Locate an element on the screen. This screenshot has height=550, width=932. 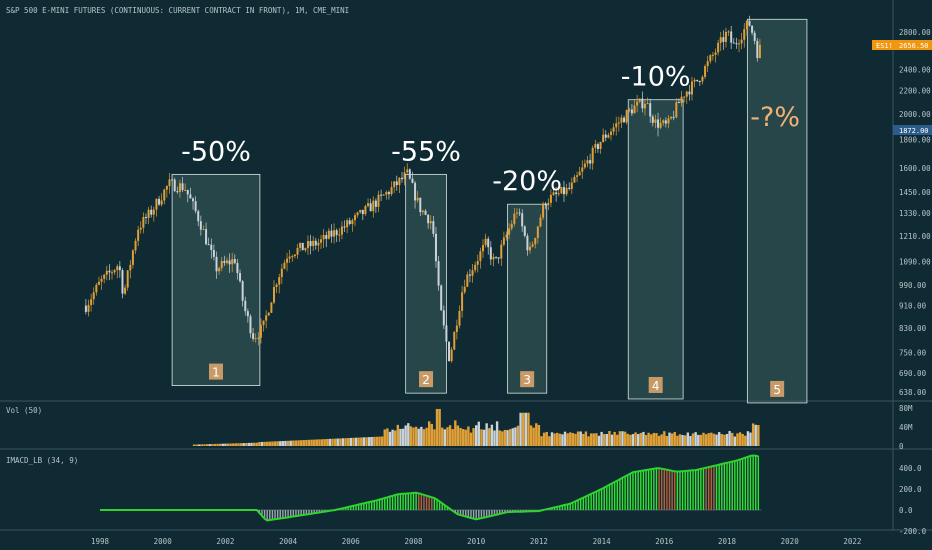
price-tick-label: 750.00 is located at coordinates (913, 353).